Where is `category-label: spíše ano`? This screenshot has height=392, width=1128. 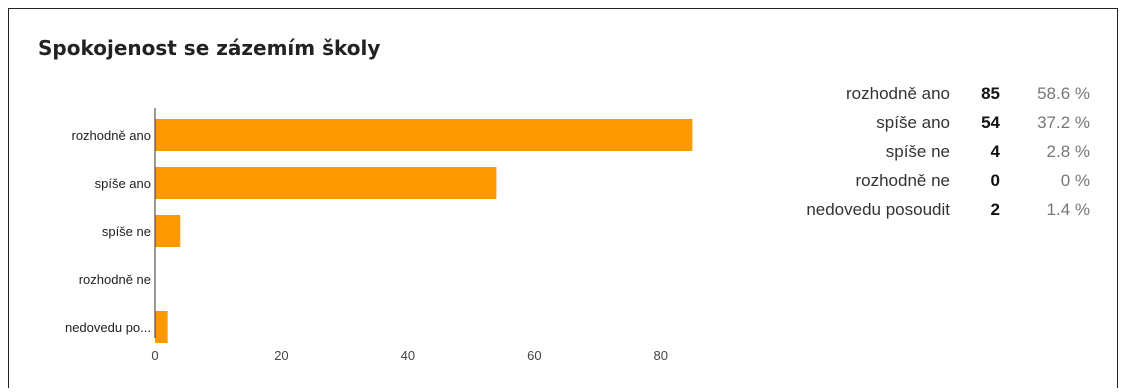
category-label: spíše ano is located at coordinates (123, 183).